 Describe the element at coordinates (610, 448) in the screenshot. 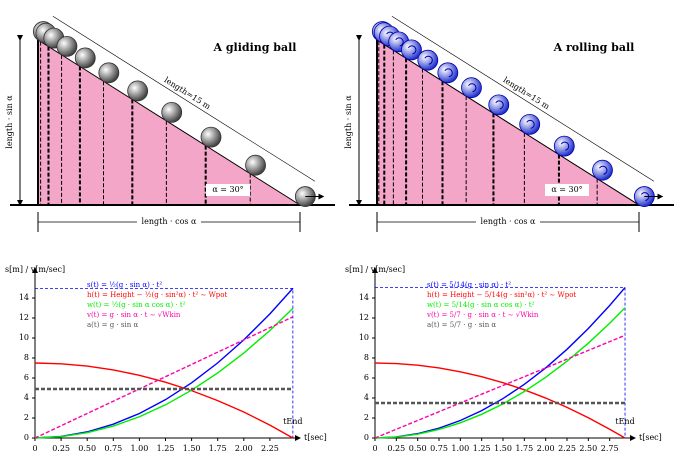

I see `x-tick-label: 2.75` at that location.